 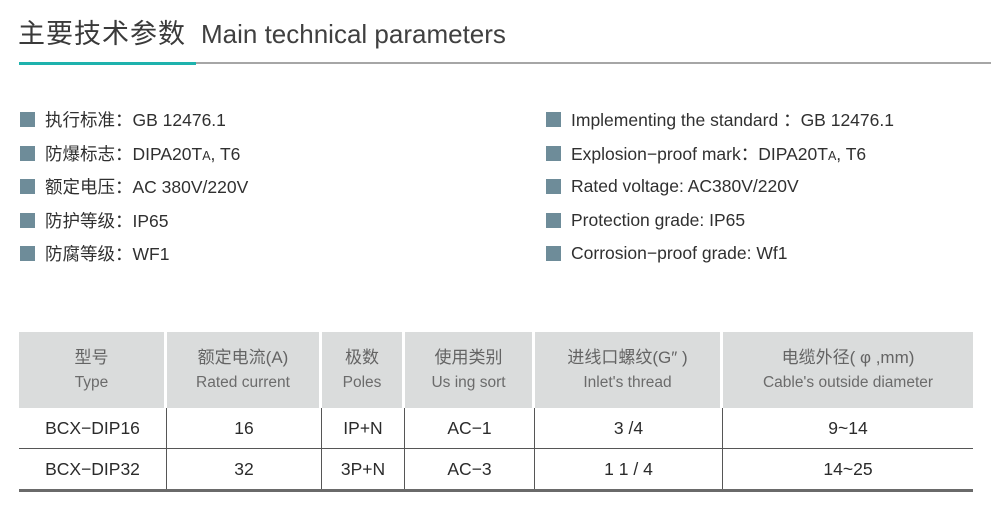 What do you see at coordinates (848, 357) in the screenshot?
I see `header-label-zh: 电缆外径( φ ,mm)` at bounding box center [848, 357].